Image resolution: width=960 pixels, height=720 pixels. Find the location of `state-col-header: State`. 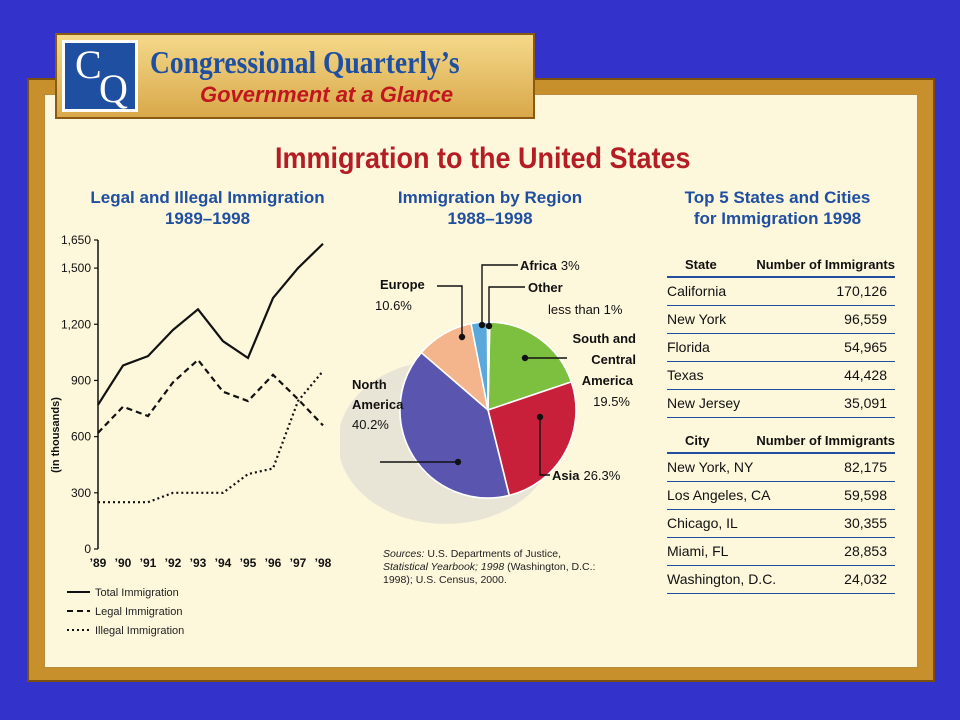

state-col-header: State is located at coordinates (701, 264).